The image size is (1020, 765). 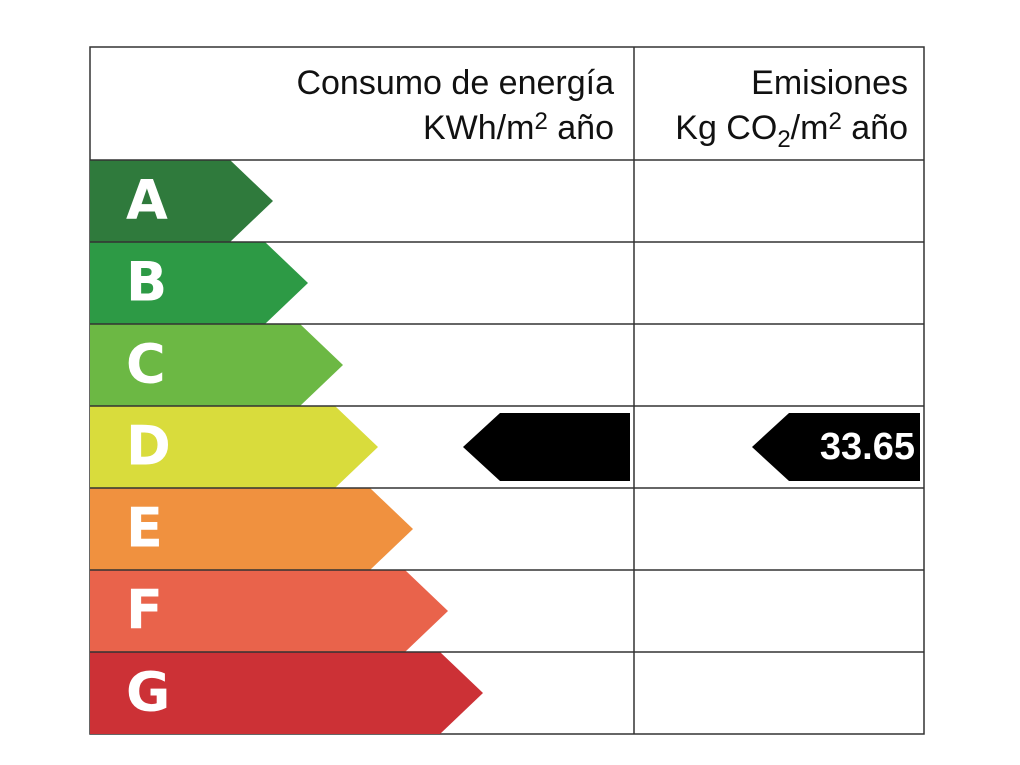 I want to click on energy-unit: KWh/m2 año, so click(x=518, y=127).